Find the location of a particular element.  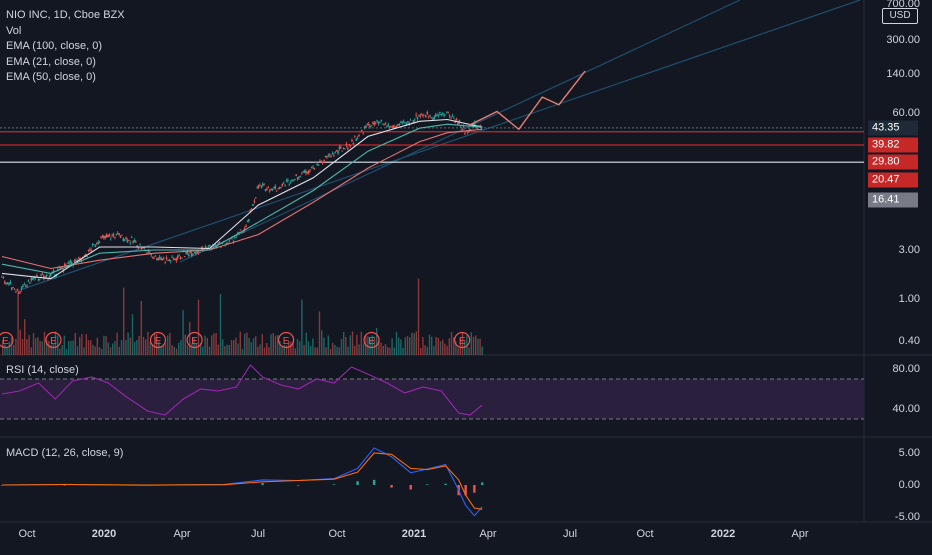

time-axis-tick: Apr is located at coordinates (800, 534).